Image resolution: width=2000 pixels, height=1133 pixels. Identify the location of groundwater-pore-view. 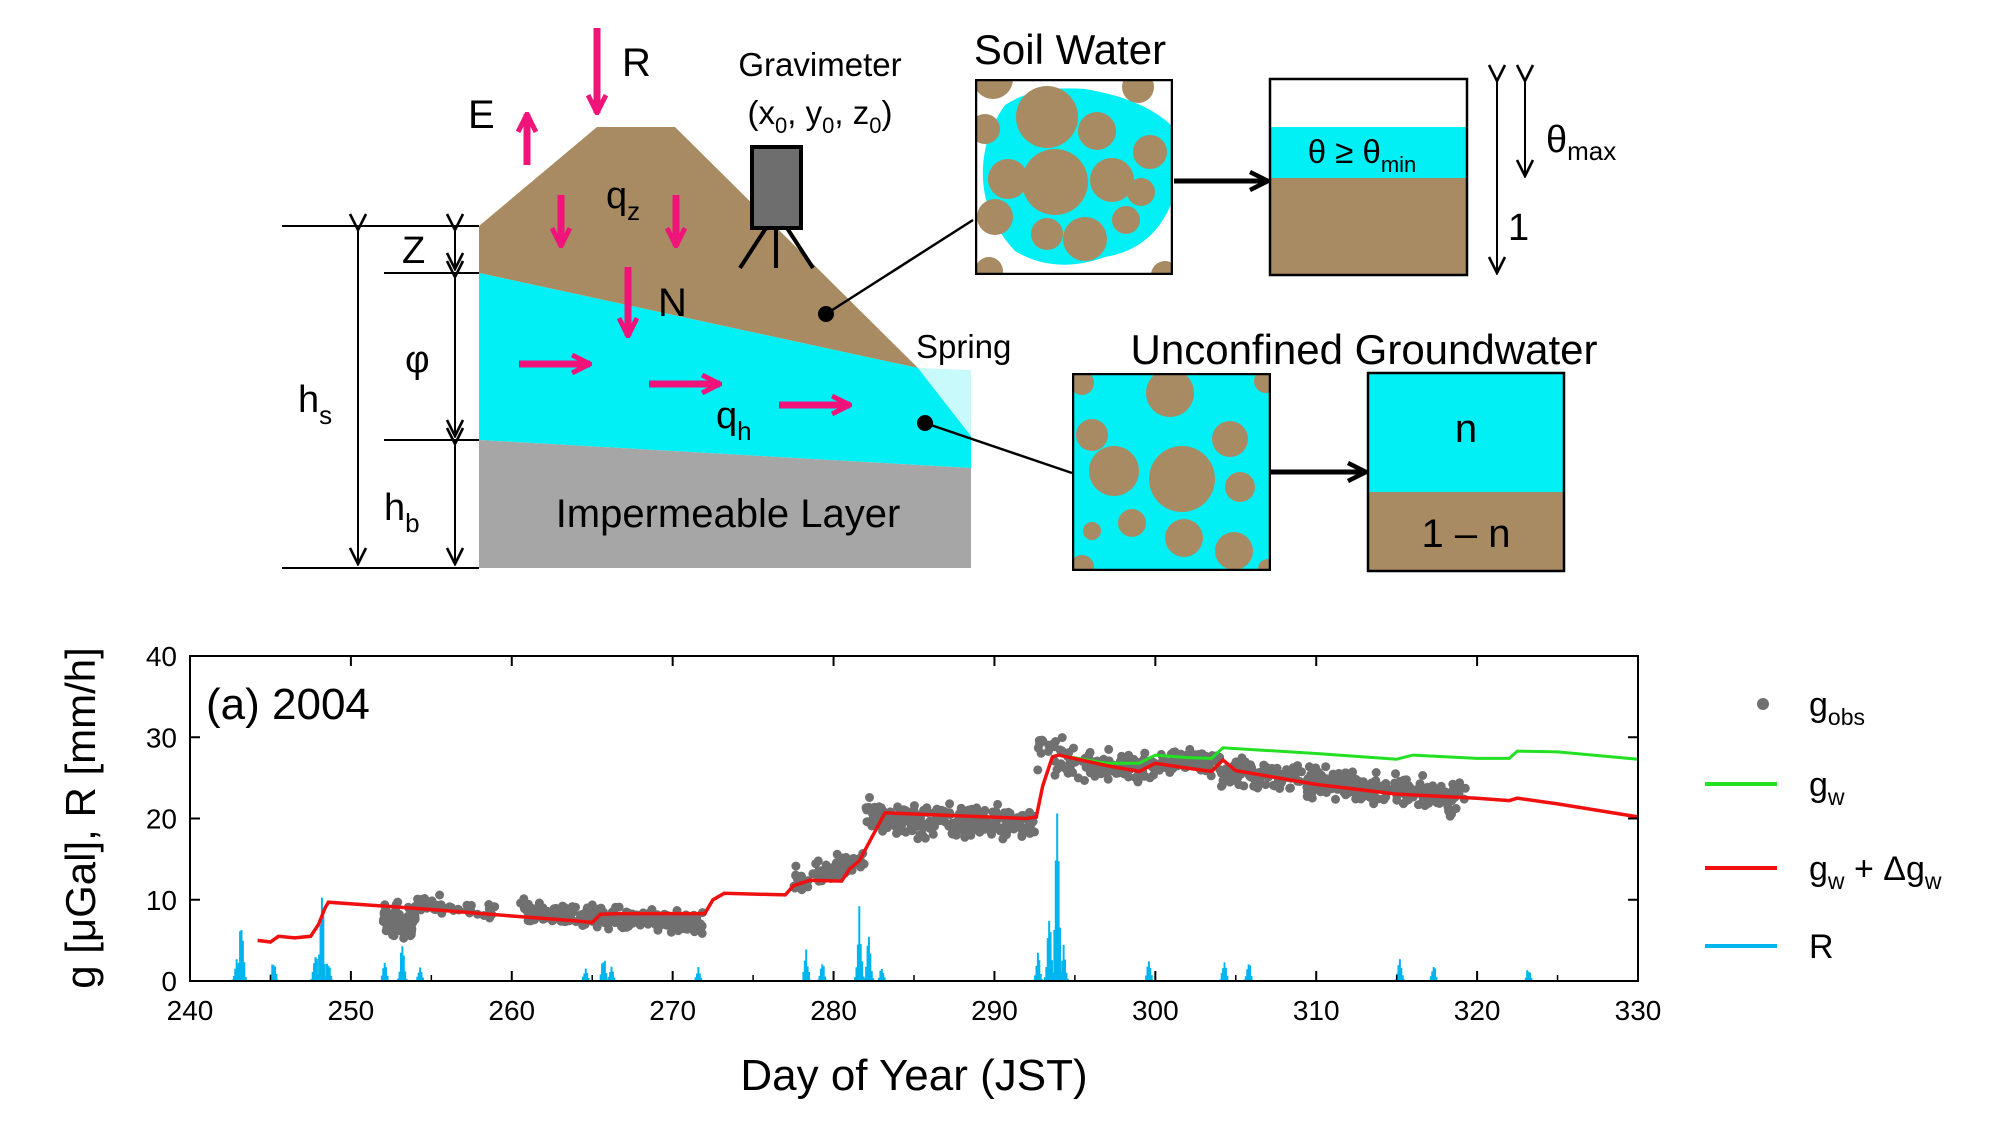
(1171, 472).